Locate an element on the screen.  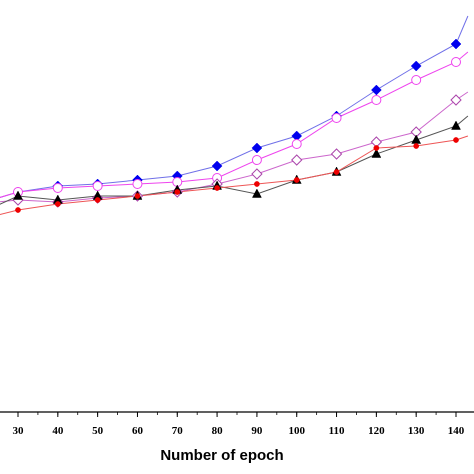
x-tick-label: 40 is located at coordinates (58, 431).